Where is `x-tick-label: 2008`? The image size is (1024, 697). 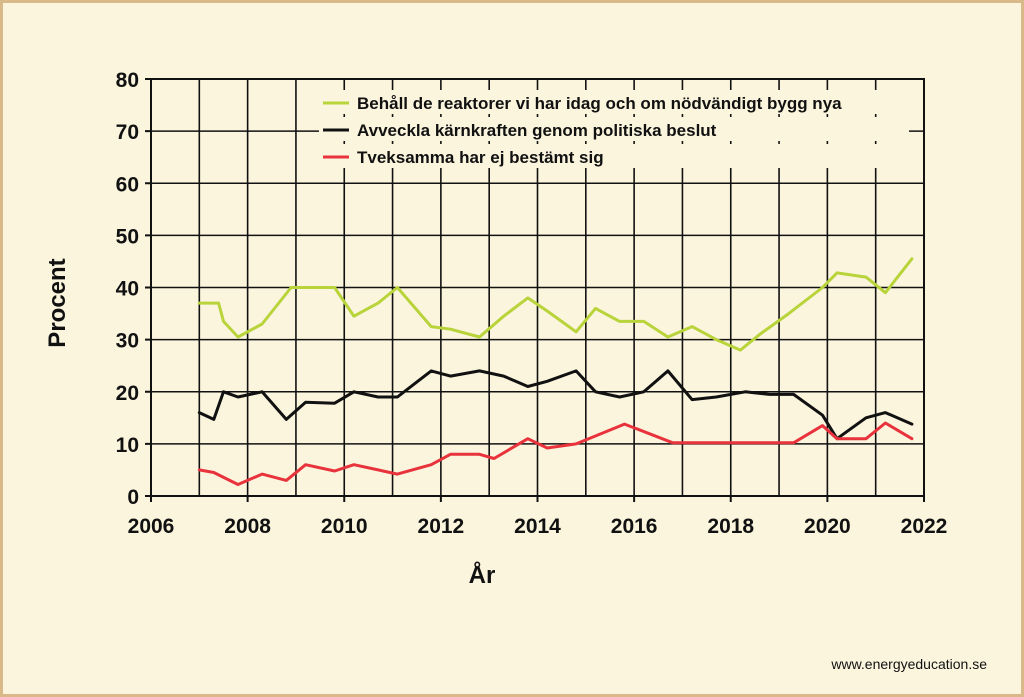
x-tick-label: 2008 is located at coordinates (247, 526).